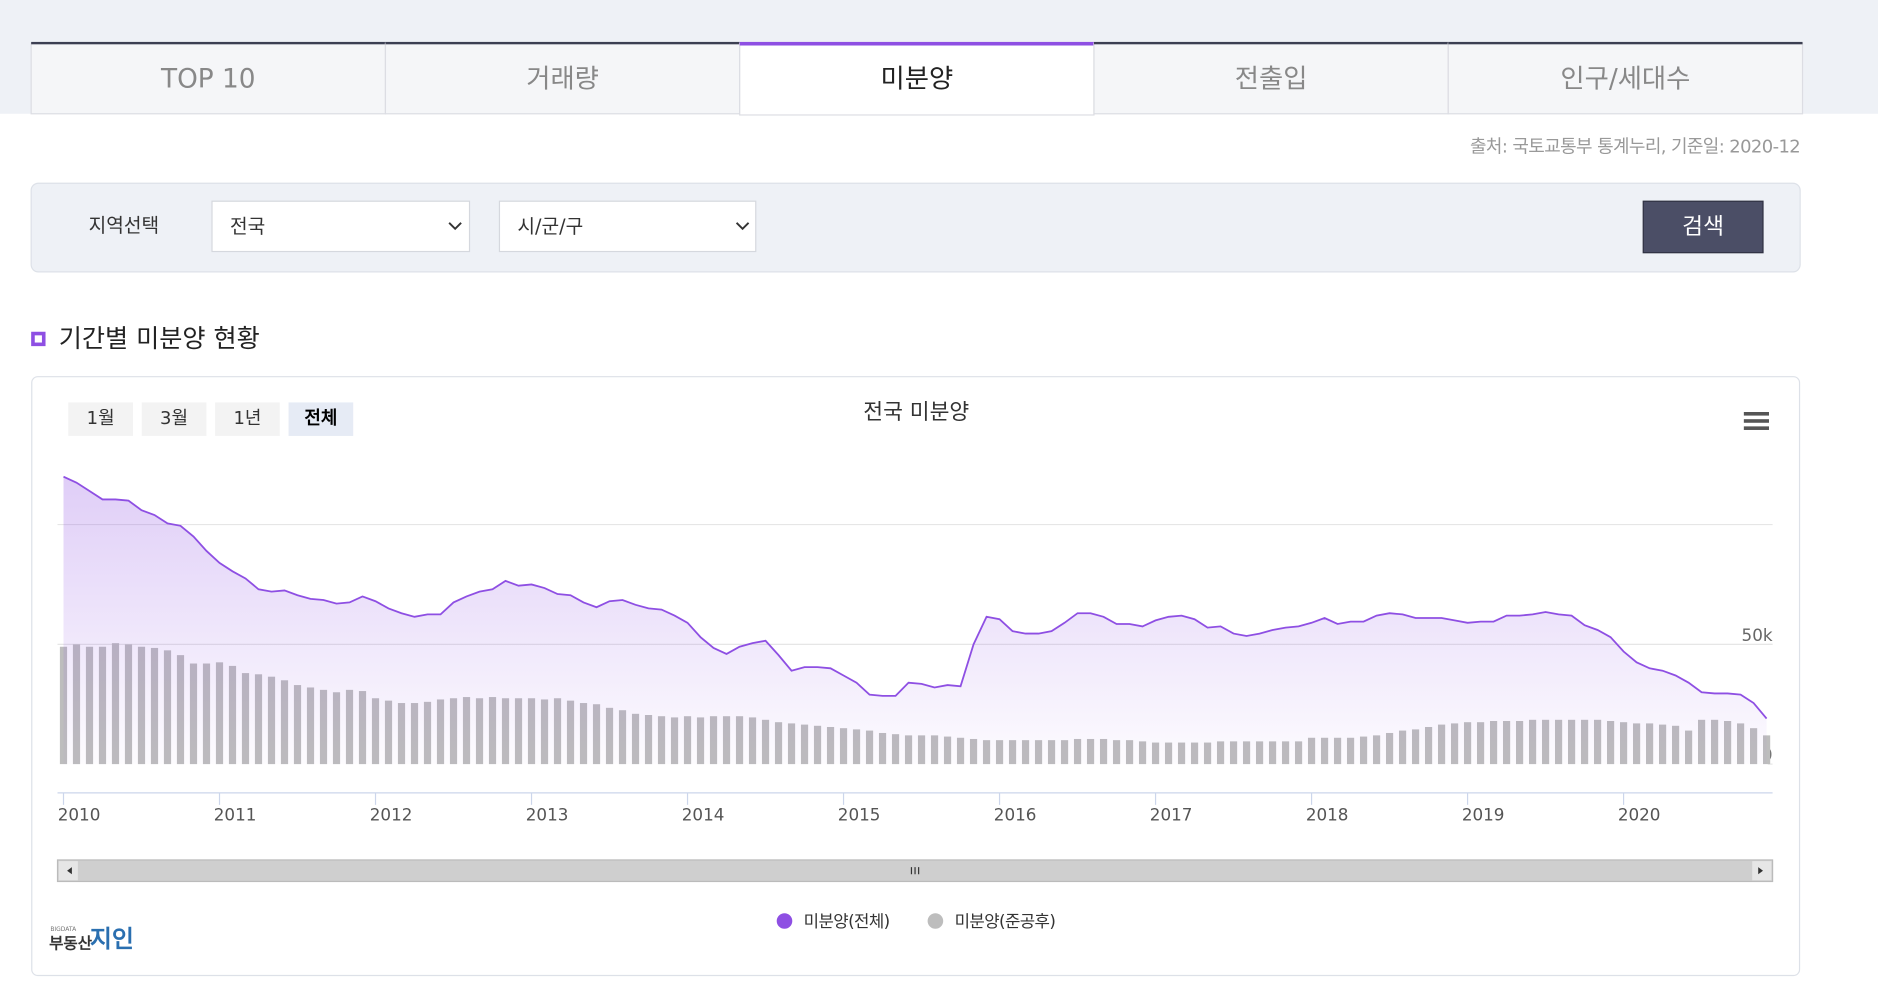  I want to click on tab-label: 전출입, so click(1271, 80).